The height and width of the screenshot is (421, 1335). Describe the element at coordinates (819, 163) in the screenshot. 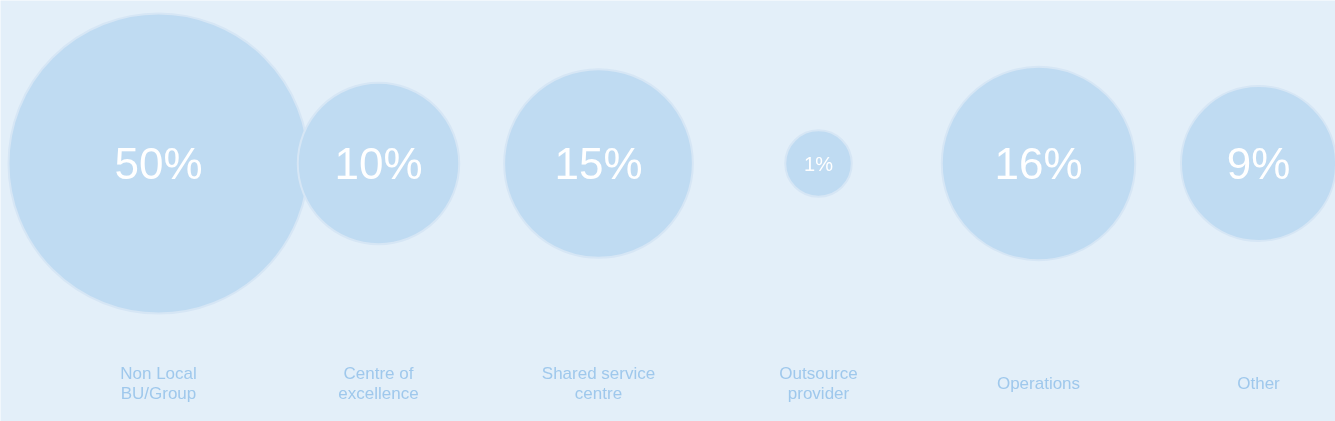

I see `data-label: 1%` at that location.